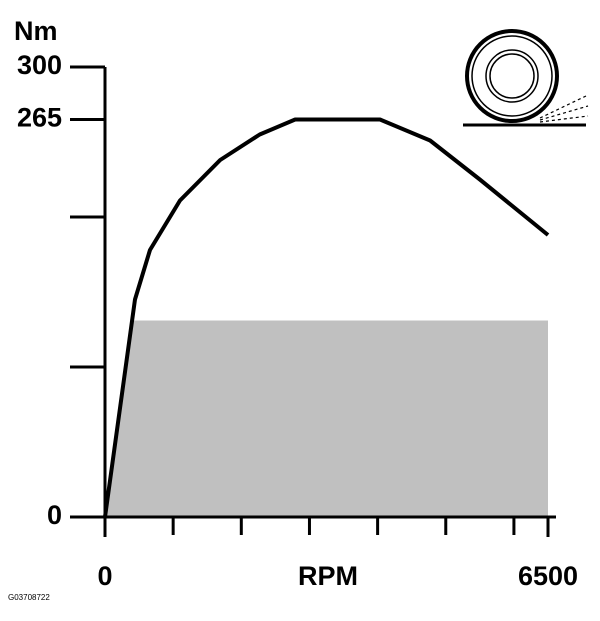 The width and height of the screenshot is (600, 621). Describe the element at coordinates (328, 576) in the screenshot. I see `x-axis-label: RPM` at that location.